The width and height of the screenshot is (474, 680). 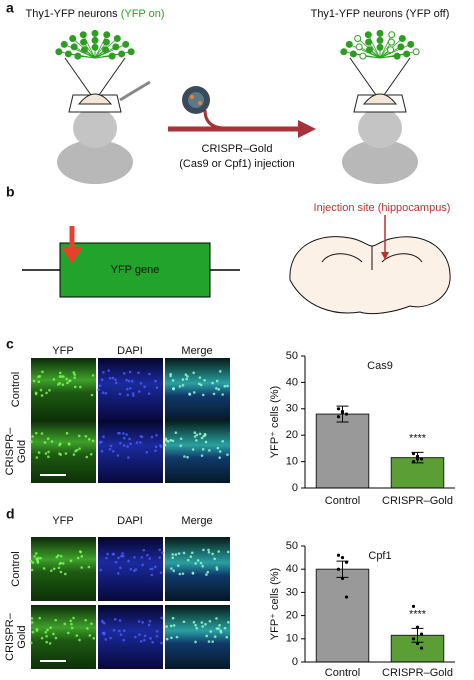 I want to click on bar, so click(x=342, y=615).